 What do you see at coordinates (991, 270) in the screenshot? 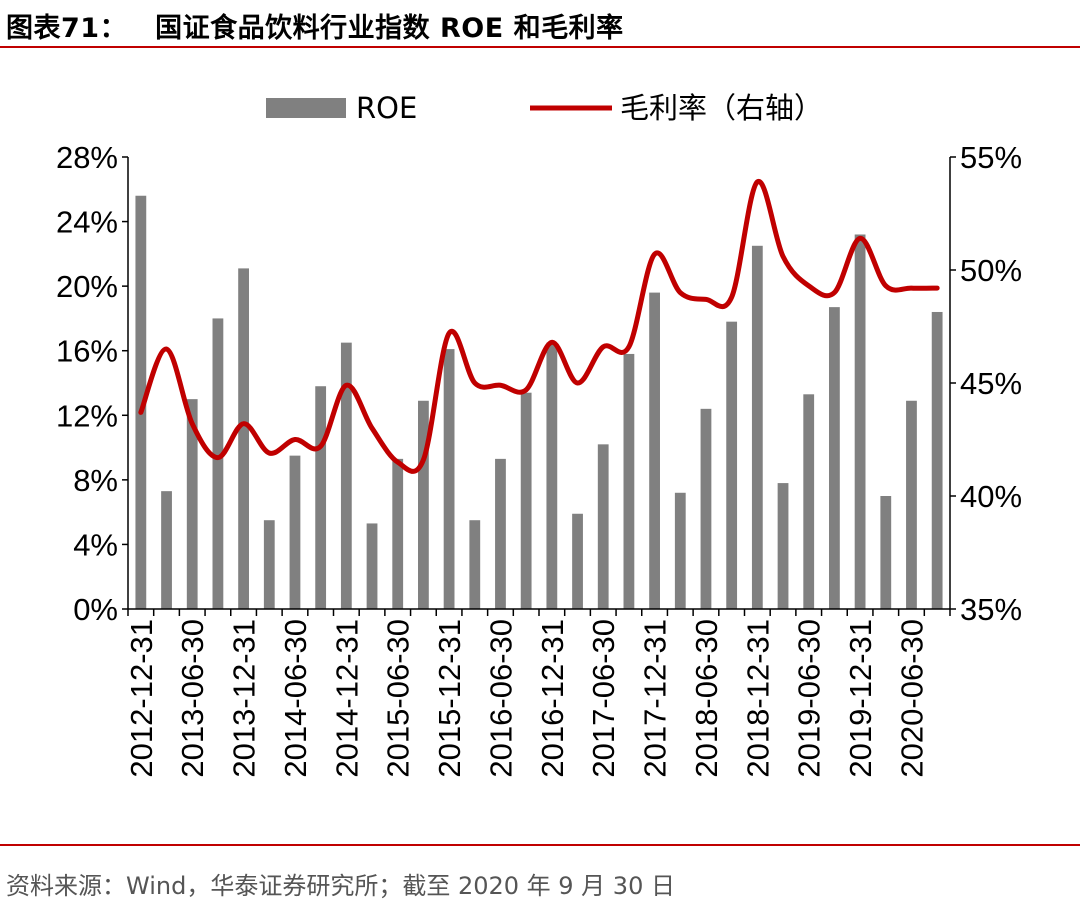
I see `right-tick-label: 50%` at bounding box center [991, 270].